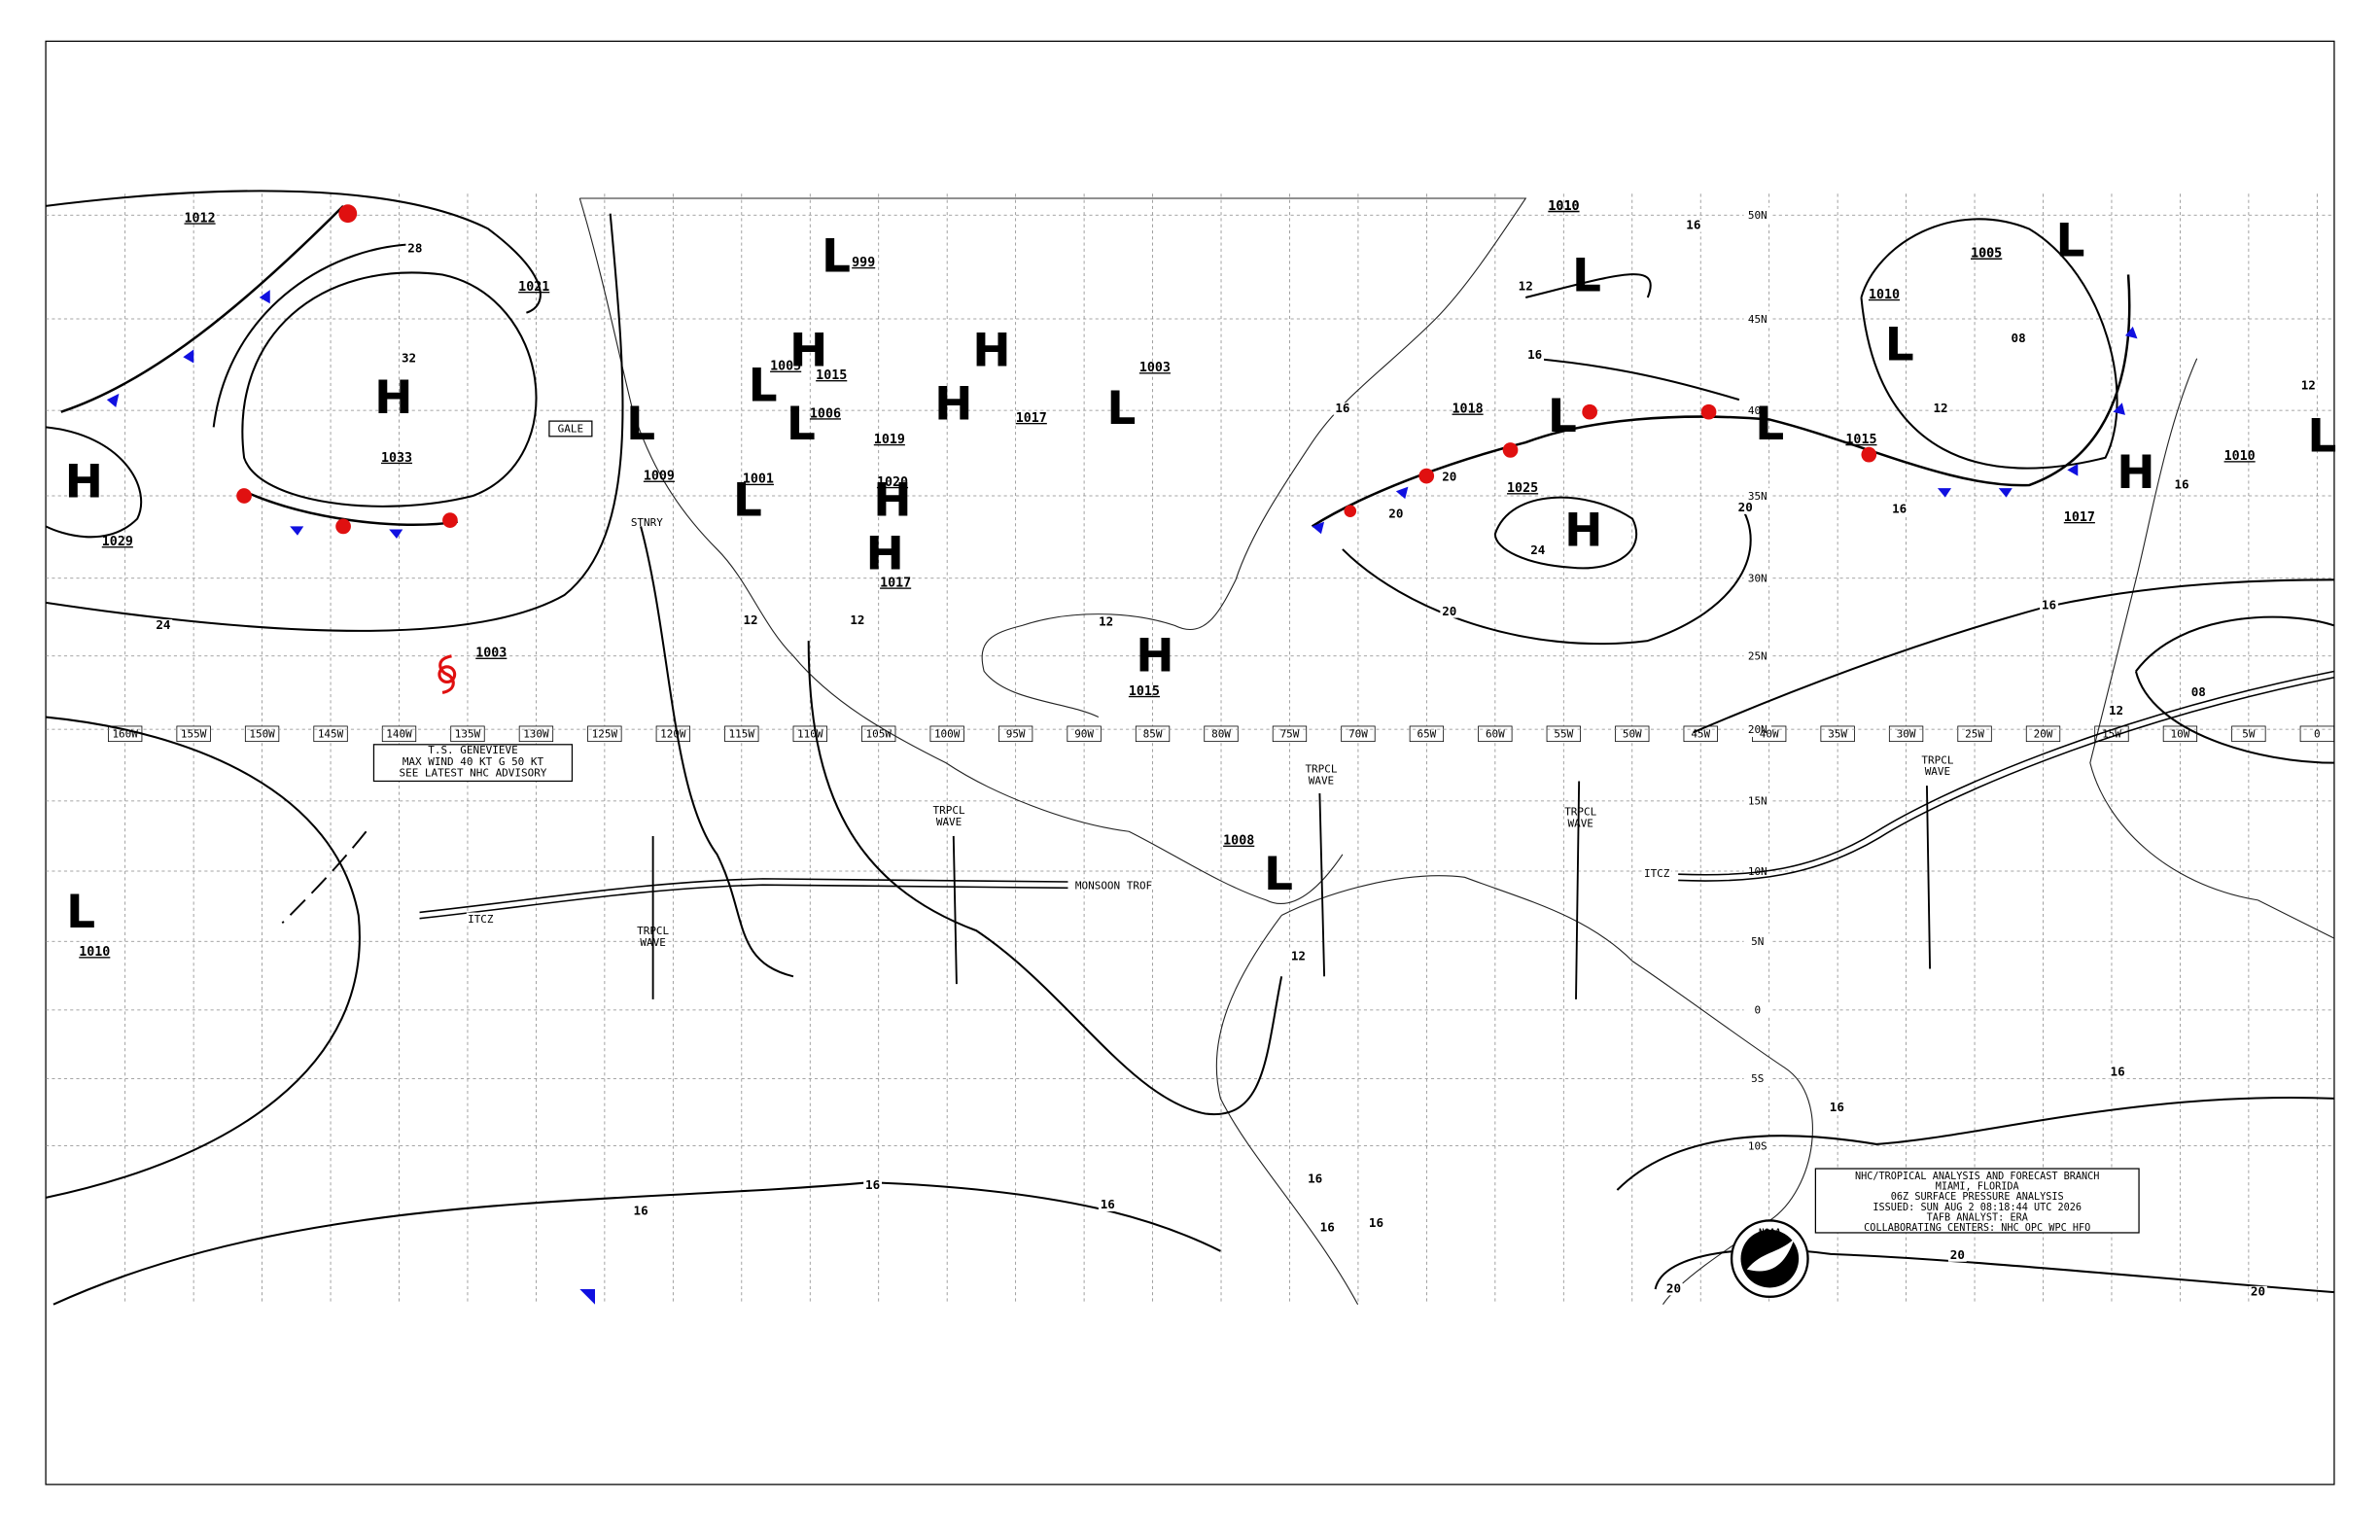  I want to click on isobar-label: 32, so click(409, 357).